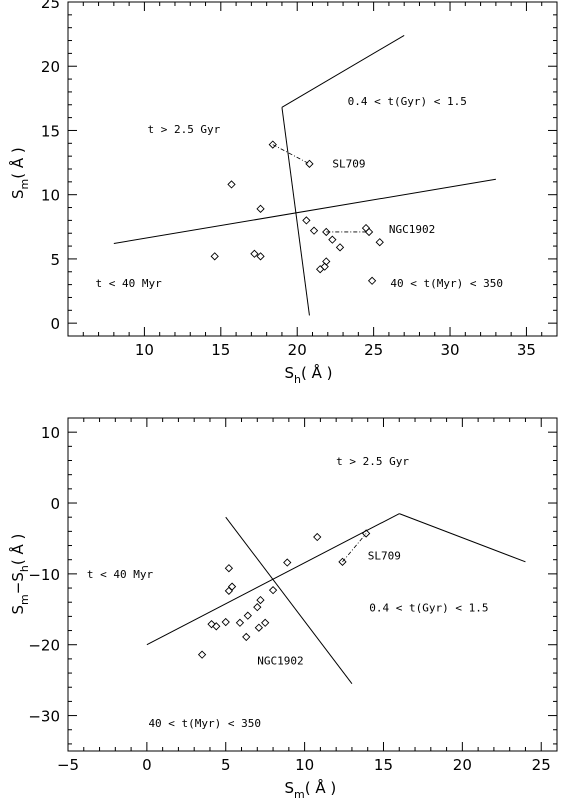 This screenshot has width=565, height=801. Describe the element at coordinates (147, 765) in the screenshot. I see `x-tick-label: 0` at that location.